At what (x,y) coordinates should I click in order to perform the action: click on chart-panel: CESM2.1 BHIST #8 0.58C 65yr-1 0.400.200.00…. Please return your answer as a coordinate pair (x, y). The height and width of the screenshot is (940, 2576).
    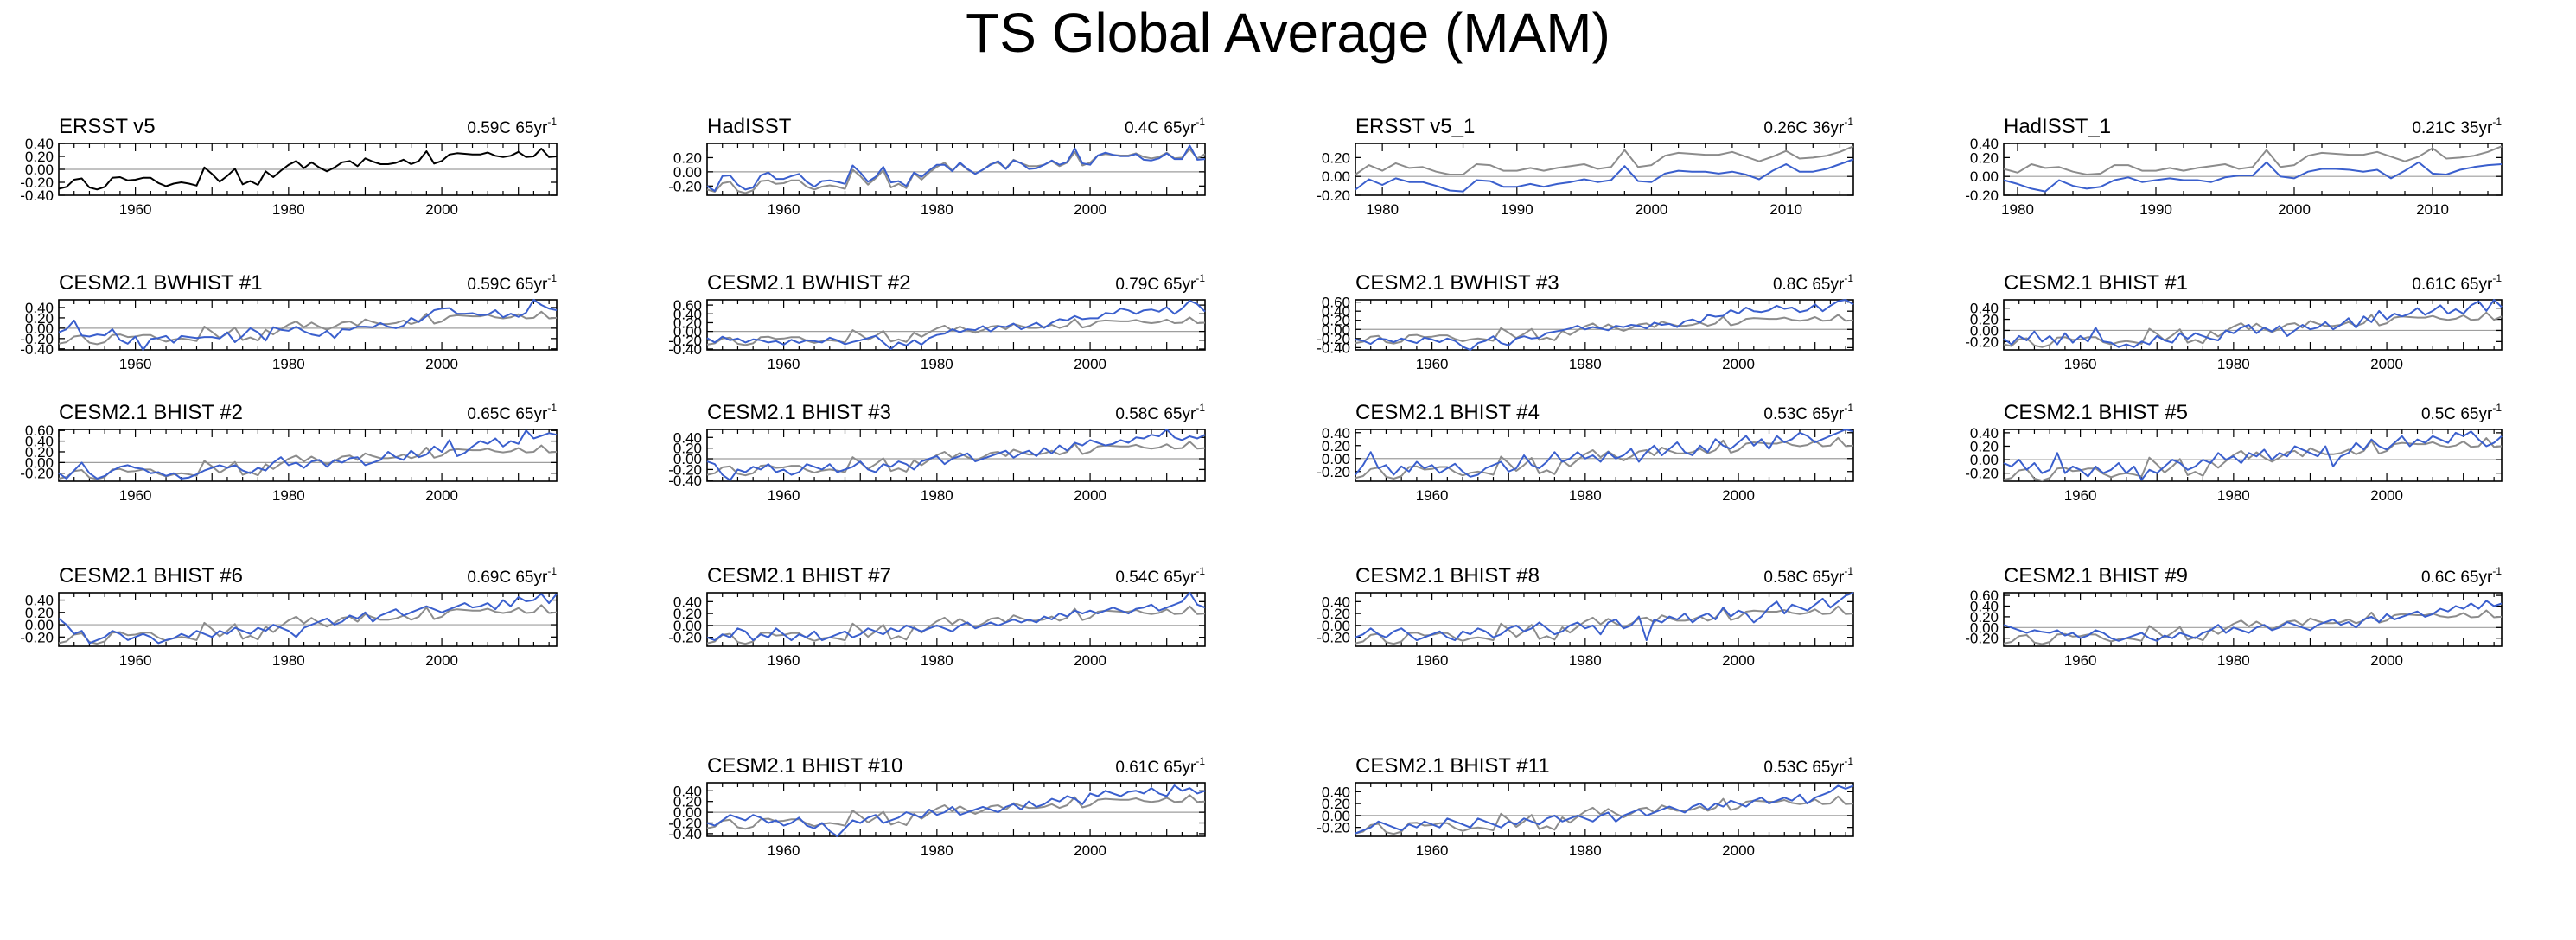
    Looking at the image, I should click on (1585, 616).